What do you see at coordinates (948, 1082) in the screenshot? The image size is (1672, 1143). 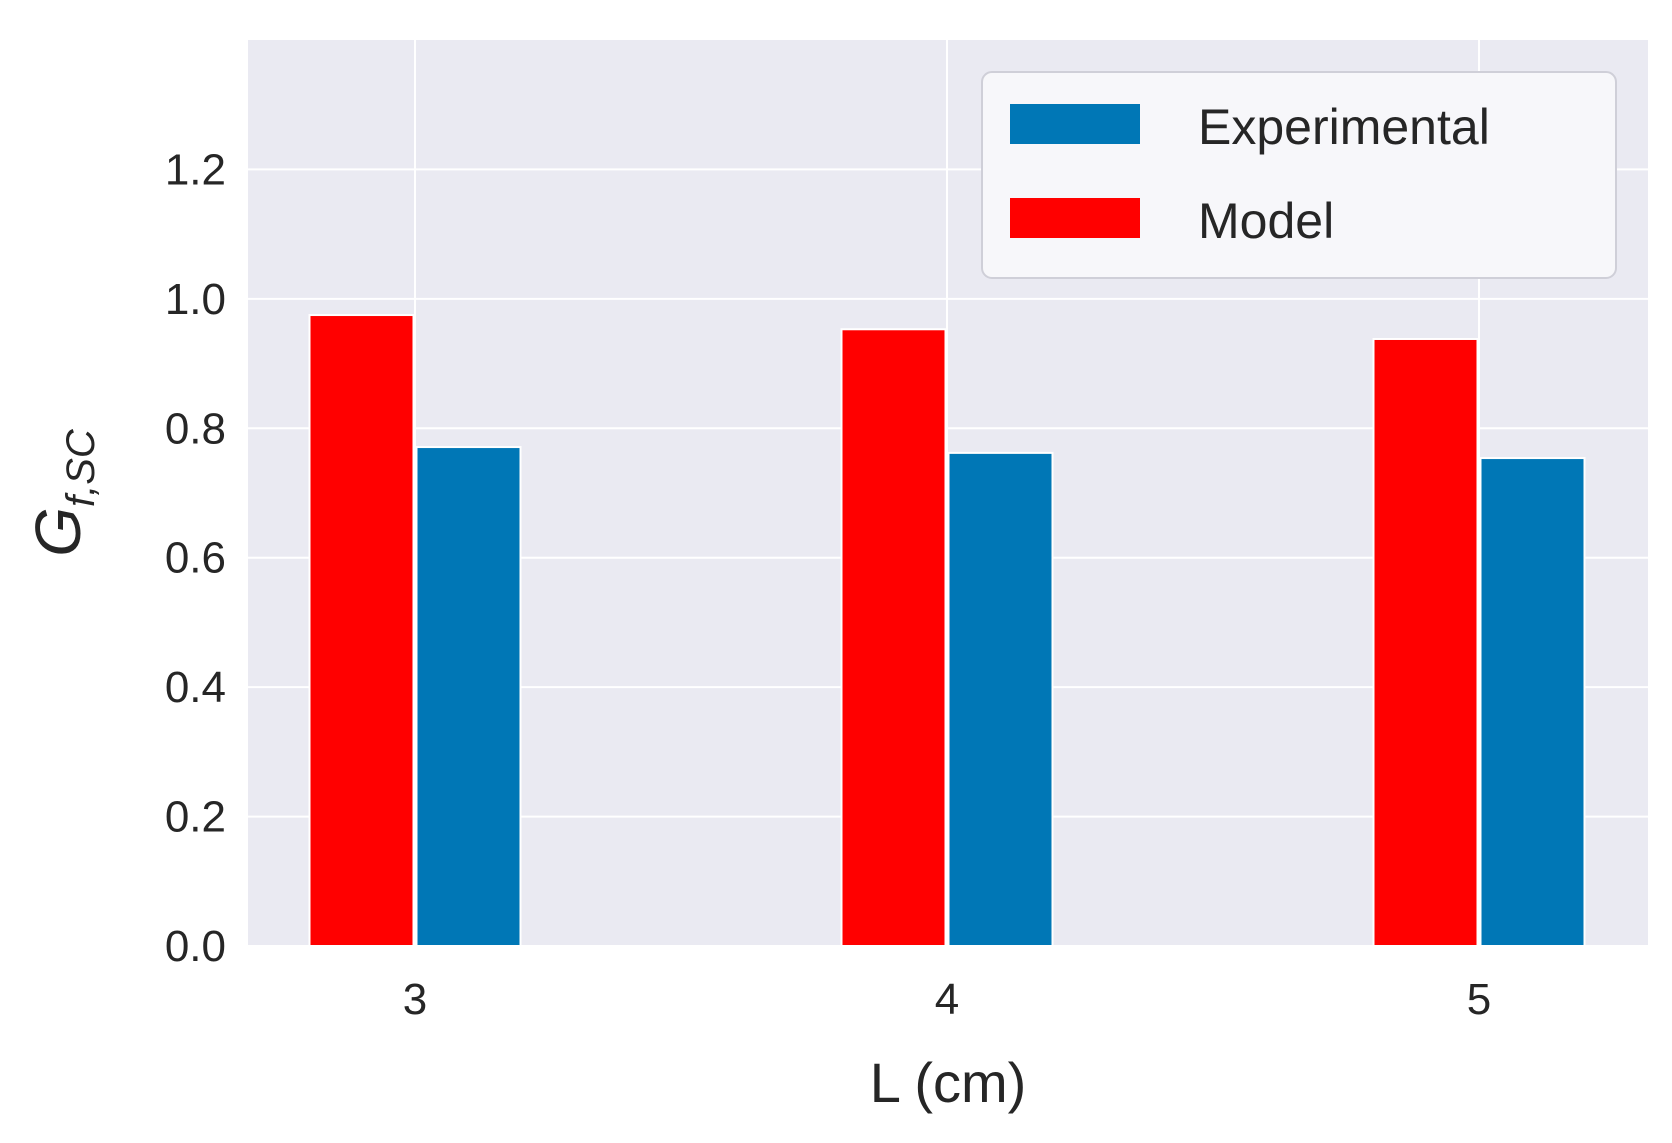 I see `x-axis-label: L (cm)` at bounding box center [948, 1082].